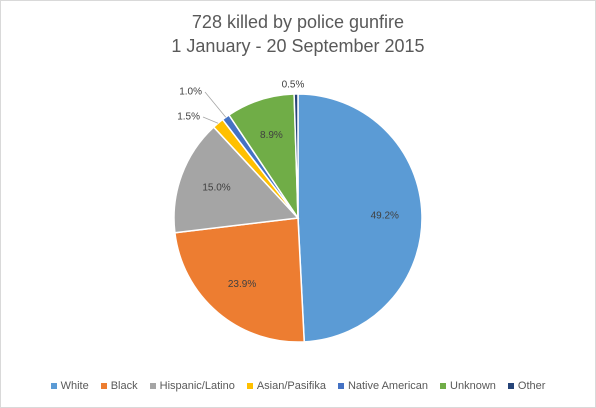  I want to click on legend-item-white: White, so click(69, 386).